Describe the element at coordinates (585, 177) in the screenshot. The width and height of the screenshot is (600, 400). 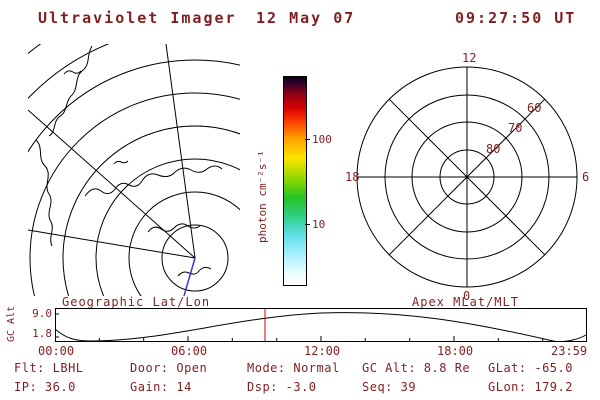
I see `mlt-label-6: 6` at that location.